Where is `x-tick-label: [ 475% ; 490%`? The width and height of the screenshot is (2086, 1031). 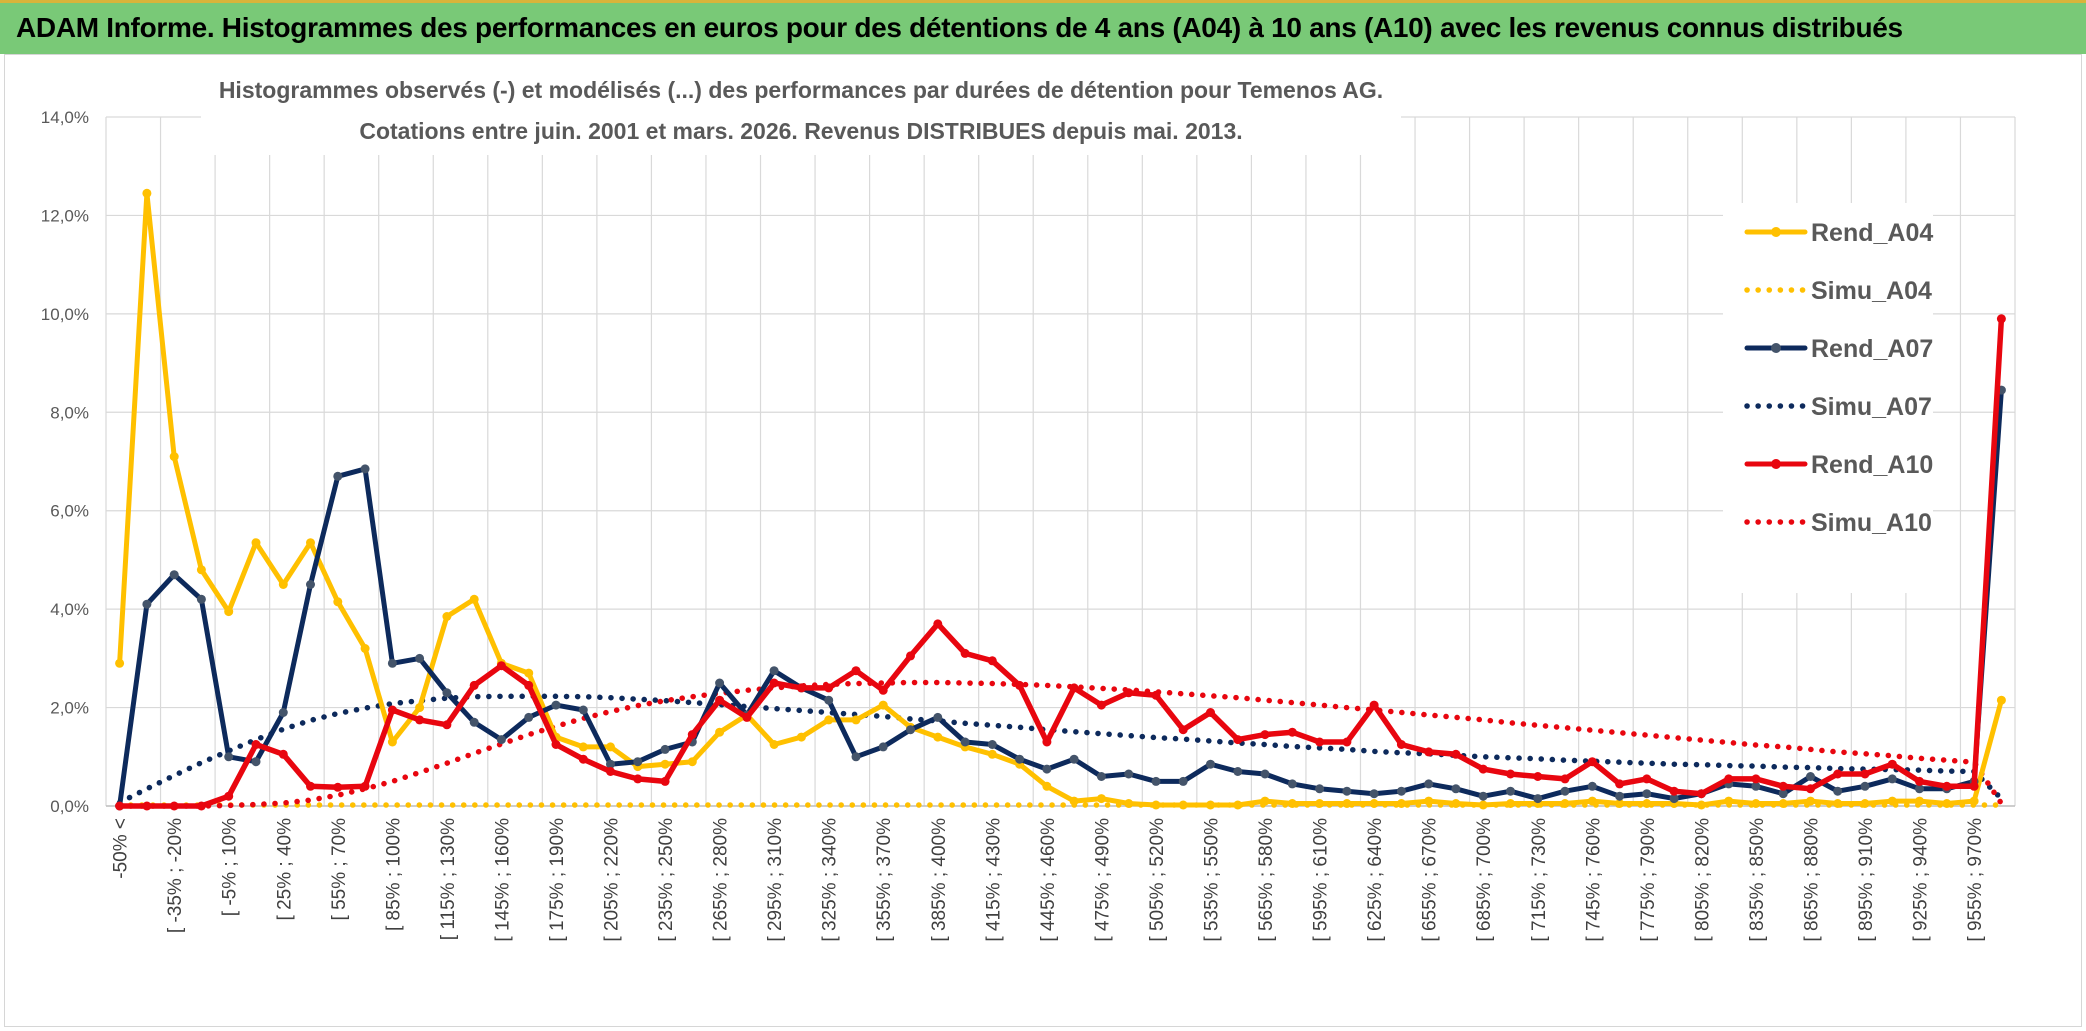 x-tick-label: [ 475% ; 490% is located at coordinates (1102, 880).